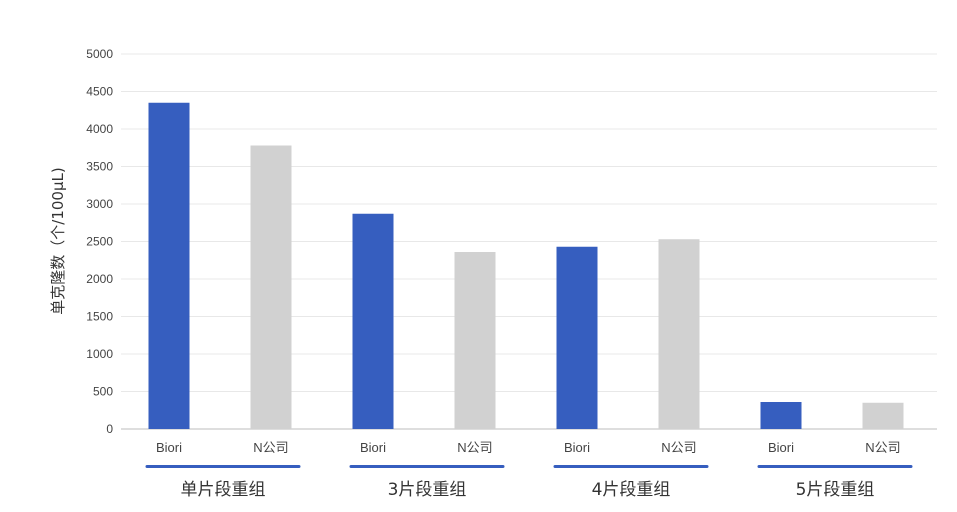 The image size is (957, 512). Describe the element at coordinates (103, 392) in the screenshot. I see `y-tick-label: 500` at that location.